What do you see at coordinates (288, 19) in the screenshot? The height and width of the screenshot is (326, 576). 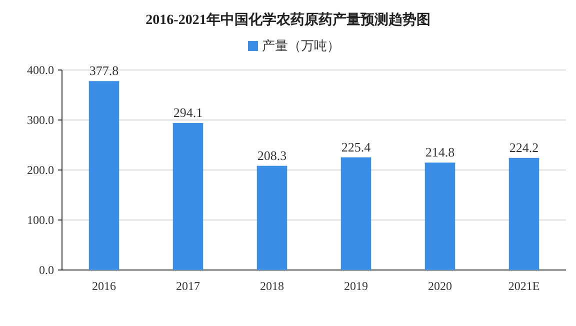 I see `chart-title: 2016-2021年中国化学农药原药产量预测趋势图` at bounding box center [288, 19].